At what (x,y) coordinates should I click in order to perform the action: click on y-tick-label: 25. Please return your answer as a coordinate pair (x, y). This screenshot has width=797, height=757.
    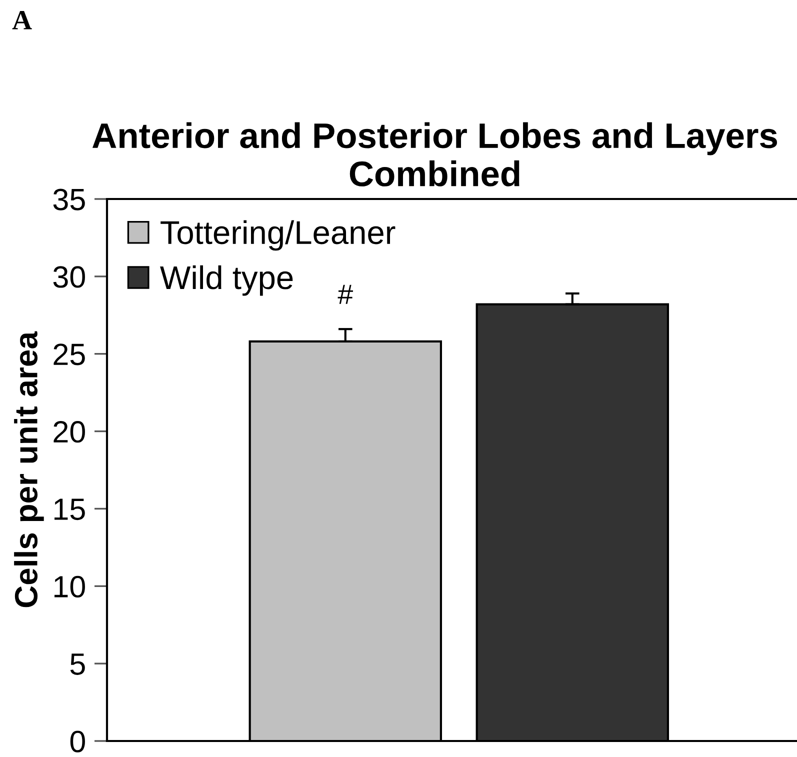
    Looking at the image, I should click on (69, 355).